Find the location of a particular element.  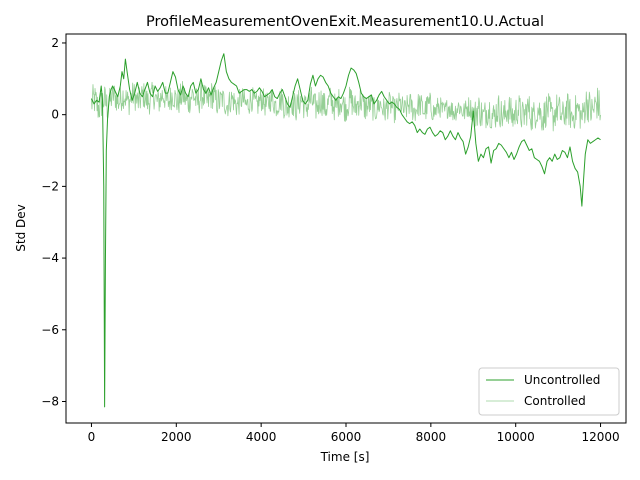

x-axis: 0 2000 4000 6000 8000 10000 12000 is located at coordinates (354, 433).